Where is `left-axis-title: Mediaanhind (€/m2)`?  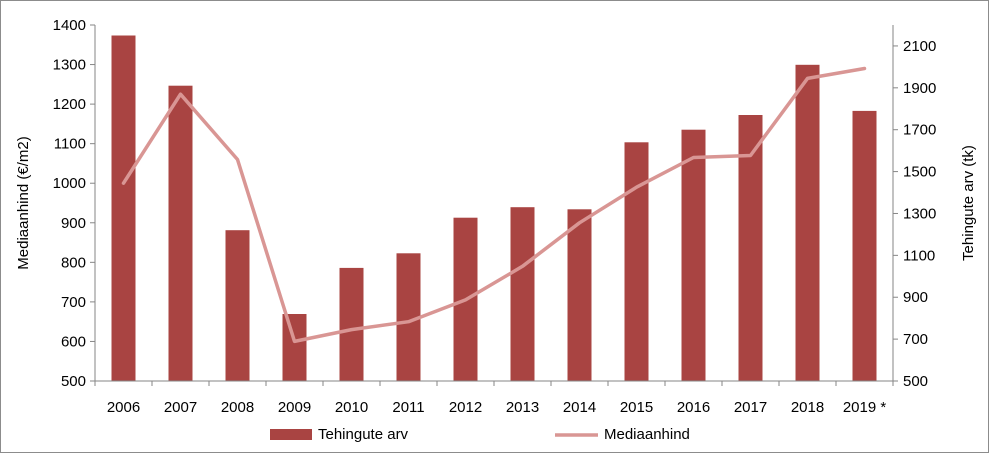 left-axis-title: Mediaanhind (€/m2) is located at coordinates (23, 202).